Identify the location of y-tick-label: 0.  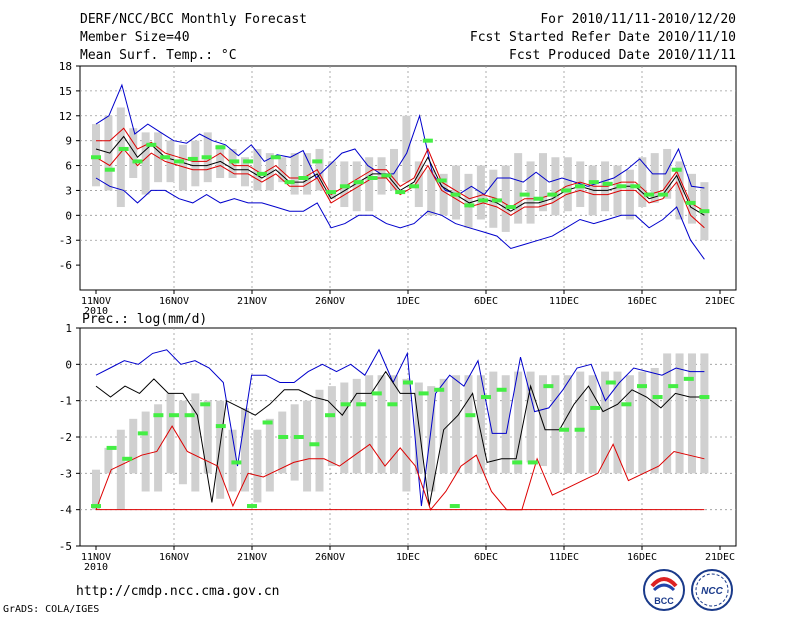
(68, 215).